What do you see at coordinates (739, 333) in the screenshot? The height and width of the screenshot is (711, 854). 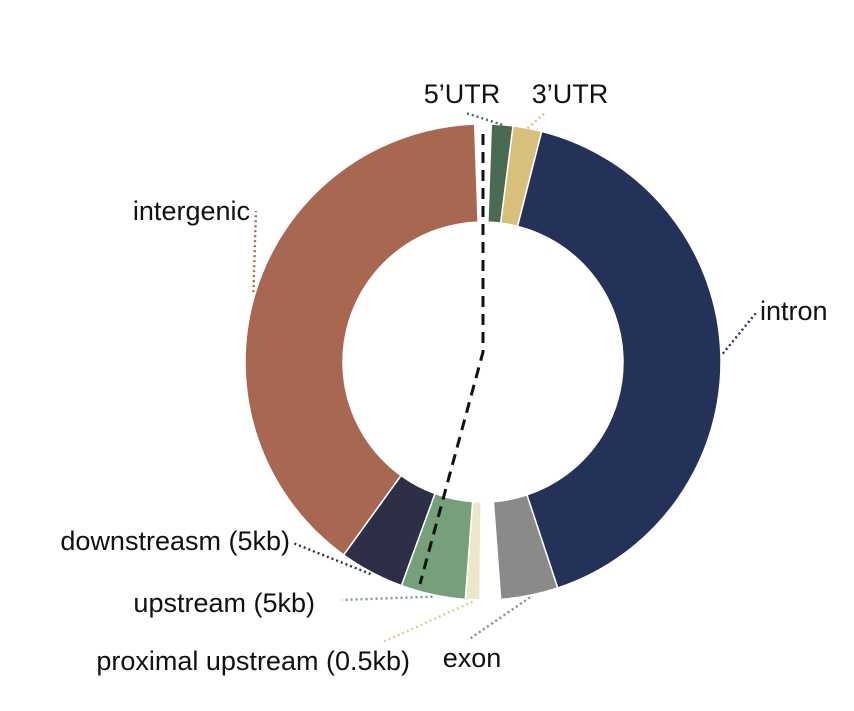 I see `leader-line-intron` at bounding box center [739, 333].